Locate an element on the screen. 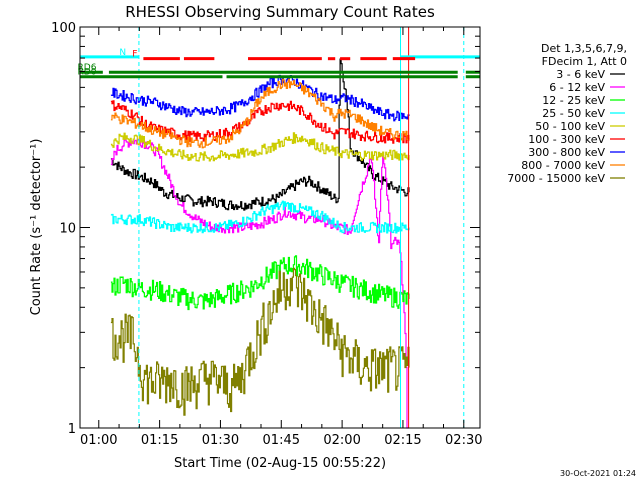 This screenshot has height=480, width=640. state-bar-label-n: N is located at coordinates (122, 53).